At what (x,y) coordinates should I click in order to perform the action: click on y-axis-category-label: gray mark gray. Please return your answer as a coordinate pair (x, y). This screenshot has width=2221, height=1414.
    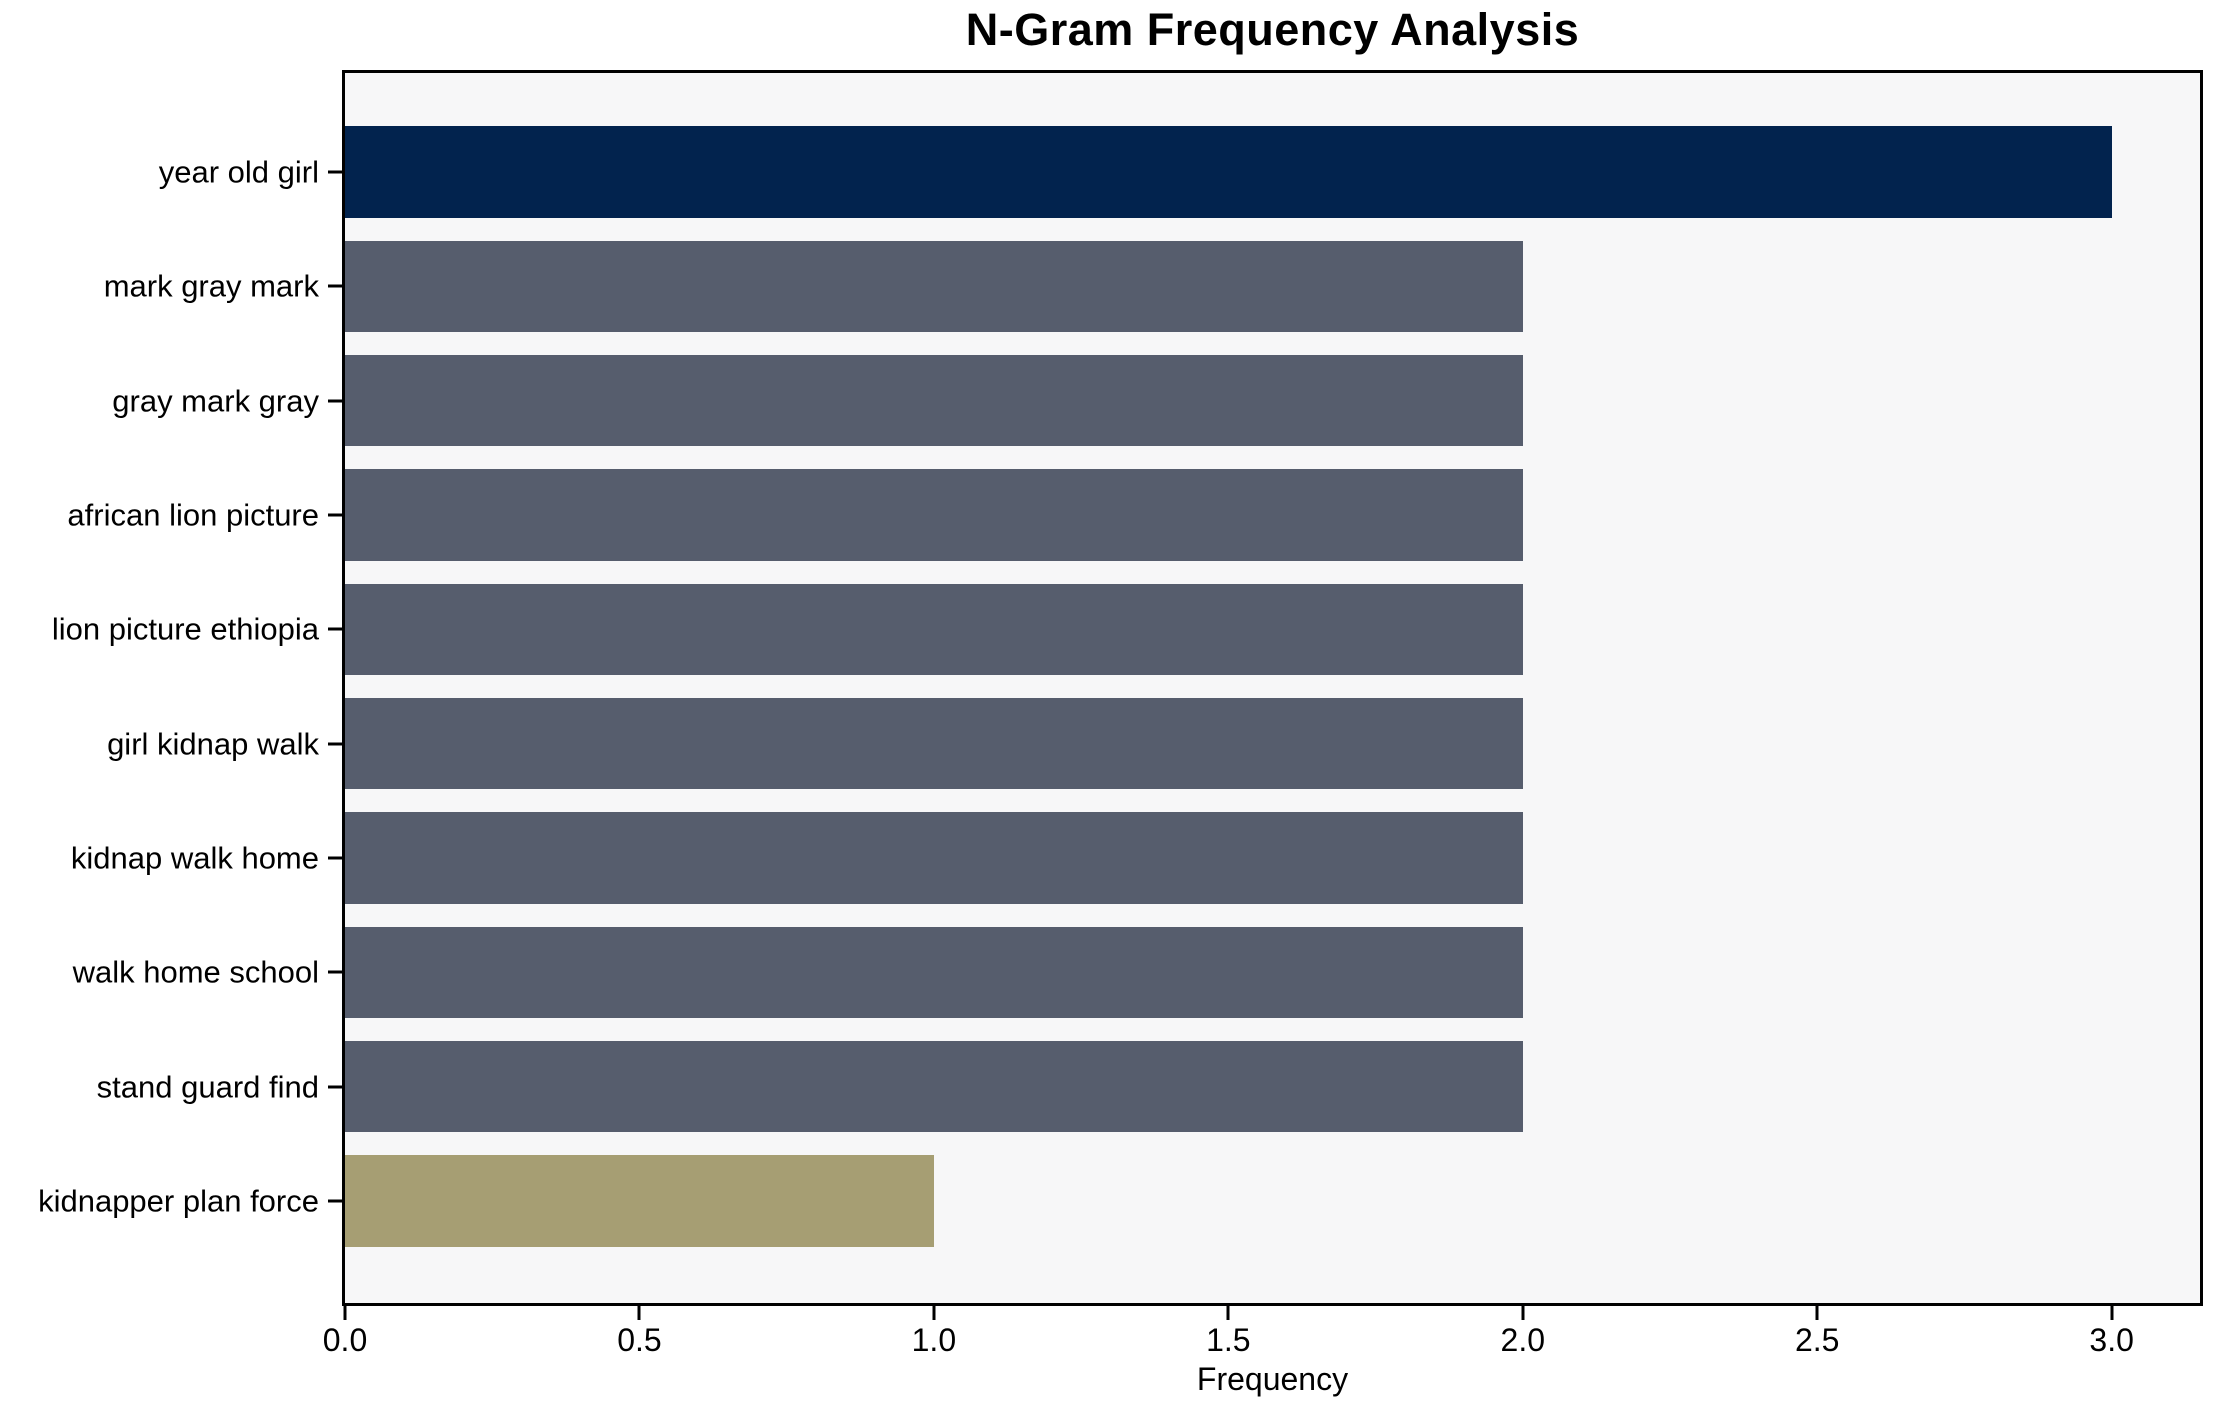
    Looking at the image, I should click on (215, 401).